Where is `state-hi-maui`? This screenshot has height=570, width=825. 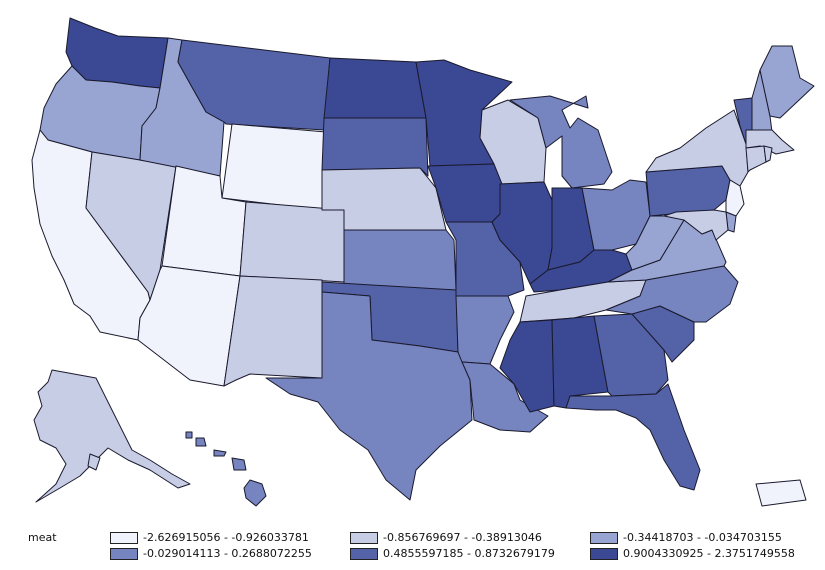 state-hi-maui is located at coordinates (239, 464).